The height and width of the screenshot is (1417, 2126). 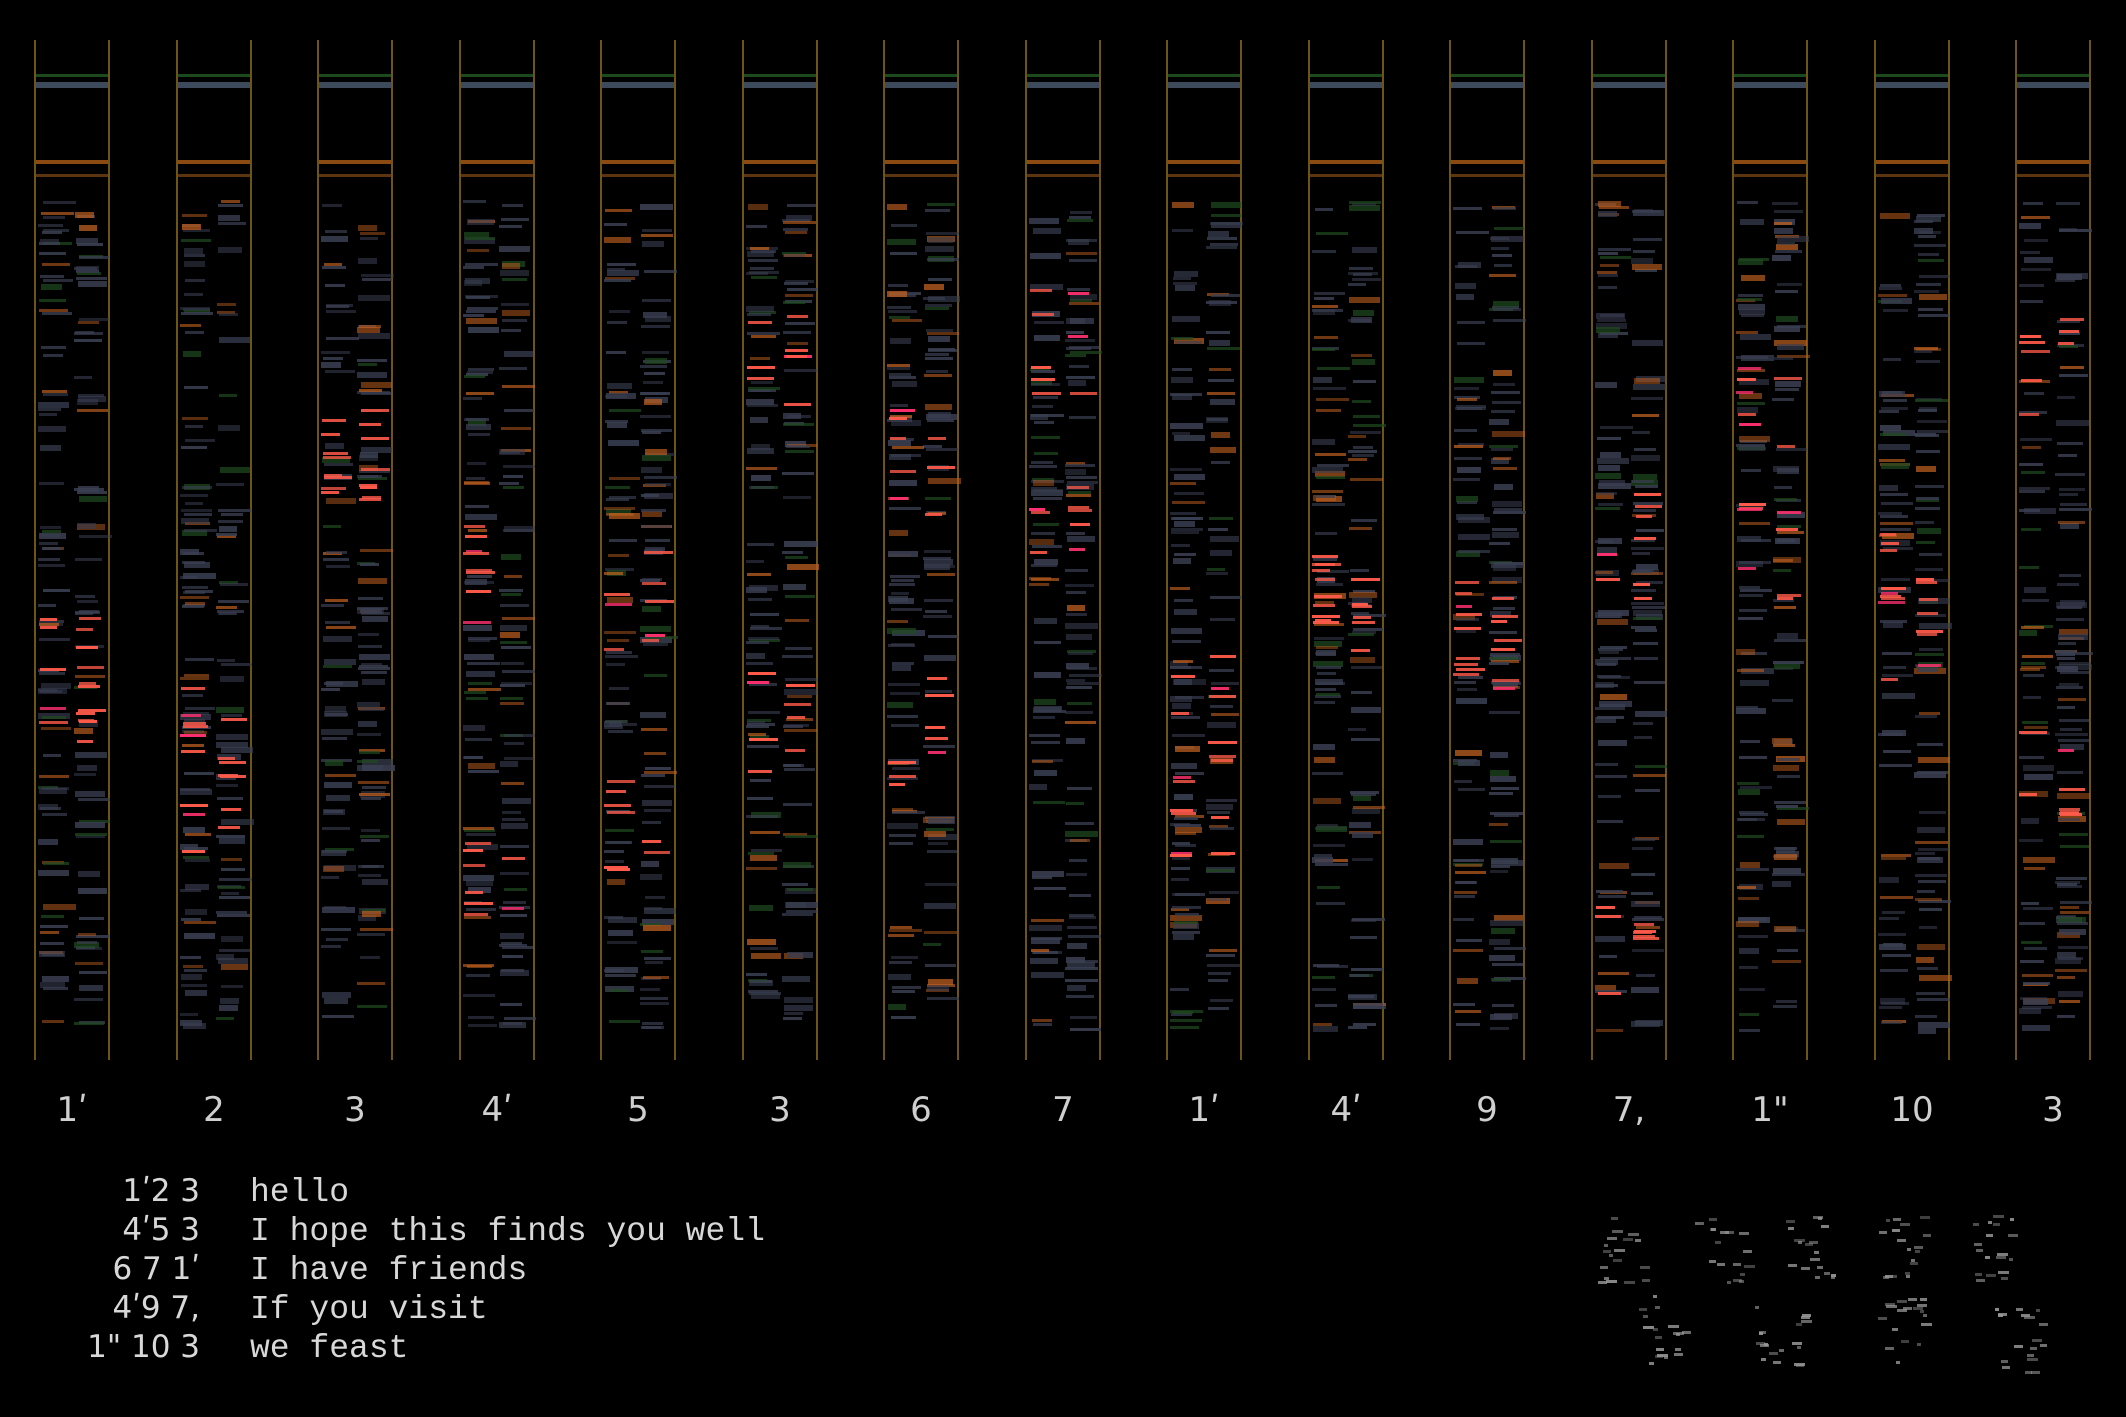 I want to click on glyph-pattern, so click(x=1834, y=1282).